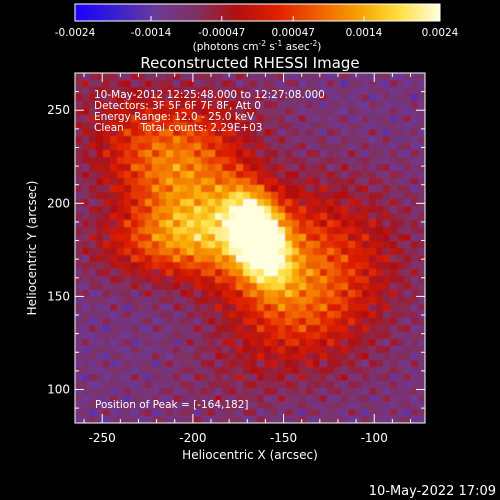 Image resolution: width=500 pixels, height=500 pixels. Describe the element at coordinates (58, 203) in the screenshot. I see `y-tick-label: 200` at that location.